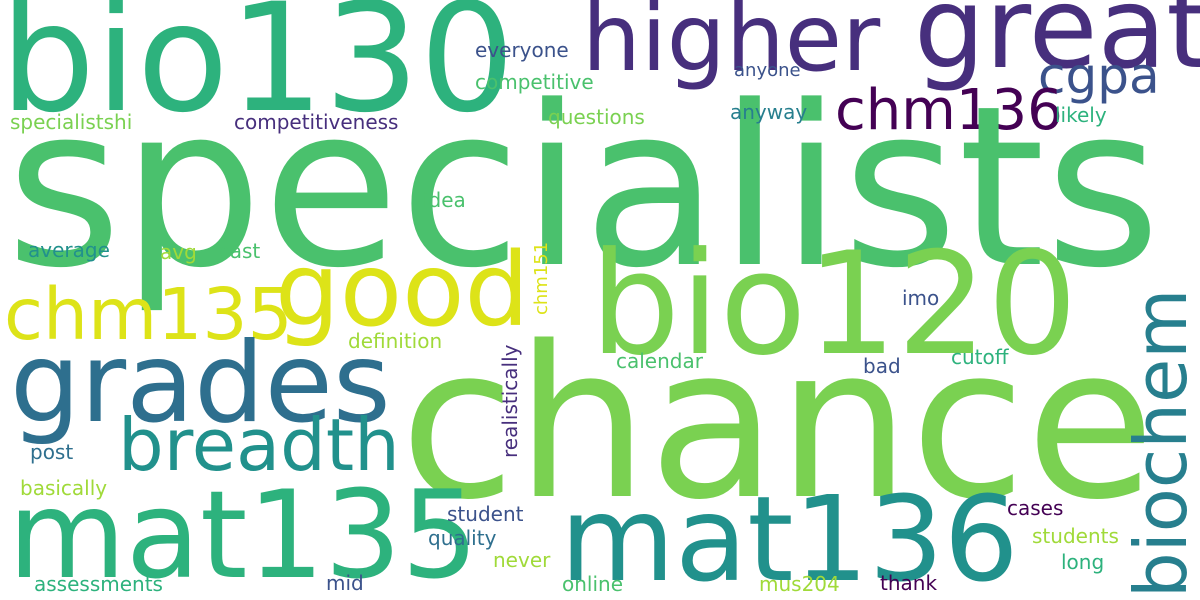 This screenshot has width=1200, height=600. What do you see at coordinates (64, 488) in the screenshot?
I see `word-basically: basically` at bounding box center [64, 488].